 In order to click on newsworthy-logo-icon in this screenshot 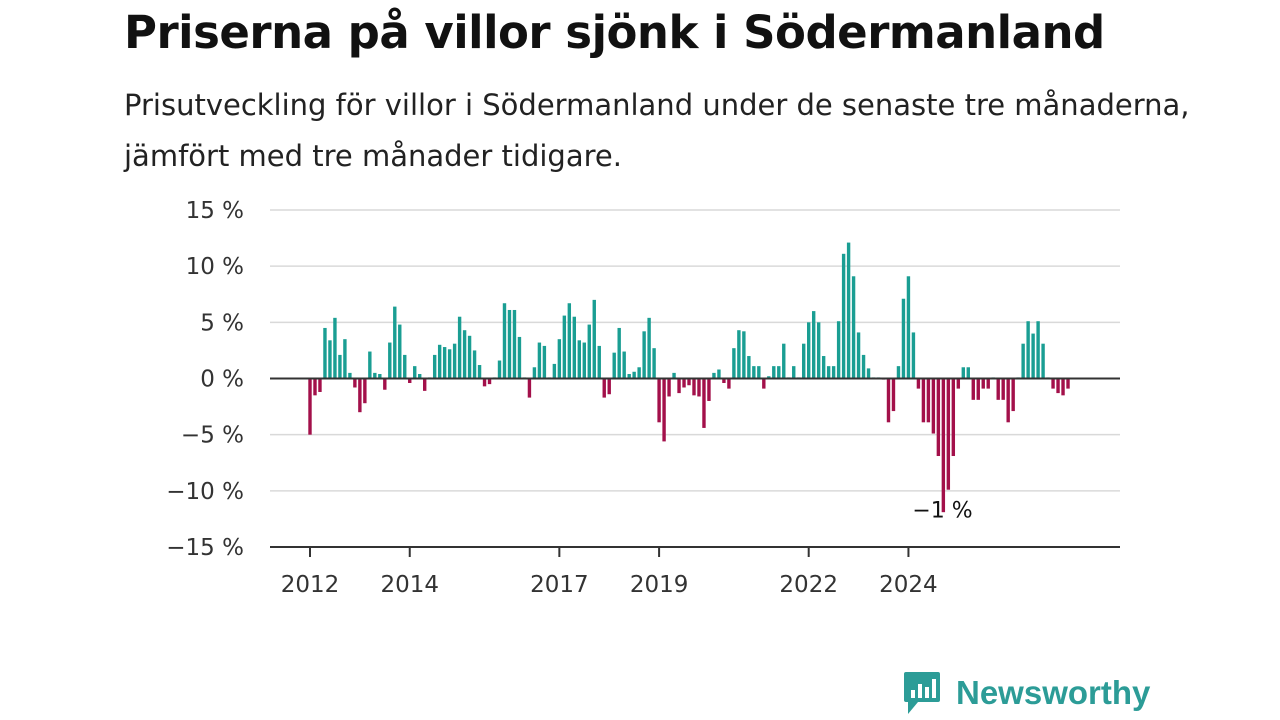, I will do `click(922, 693)`.